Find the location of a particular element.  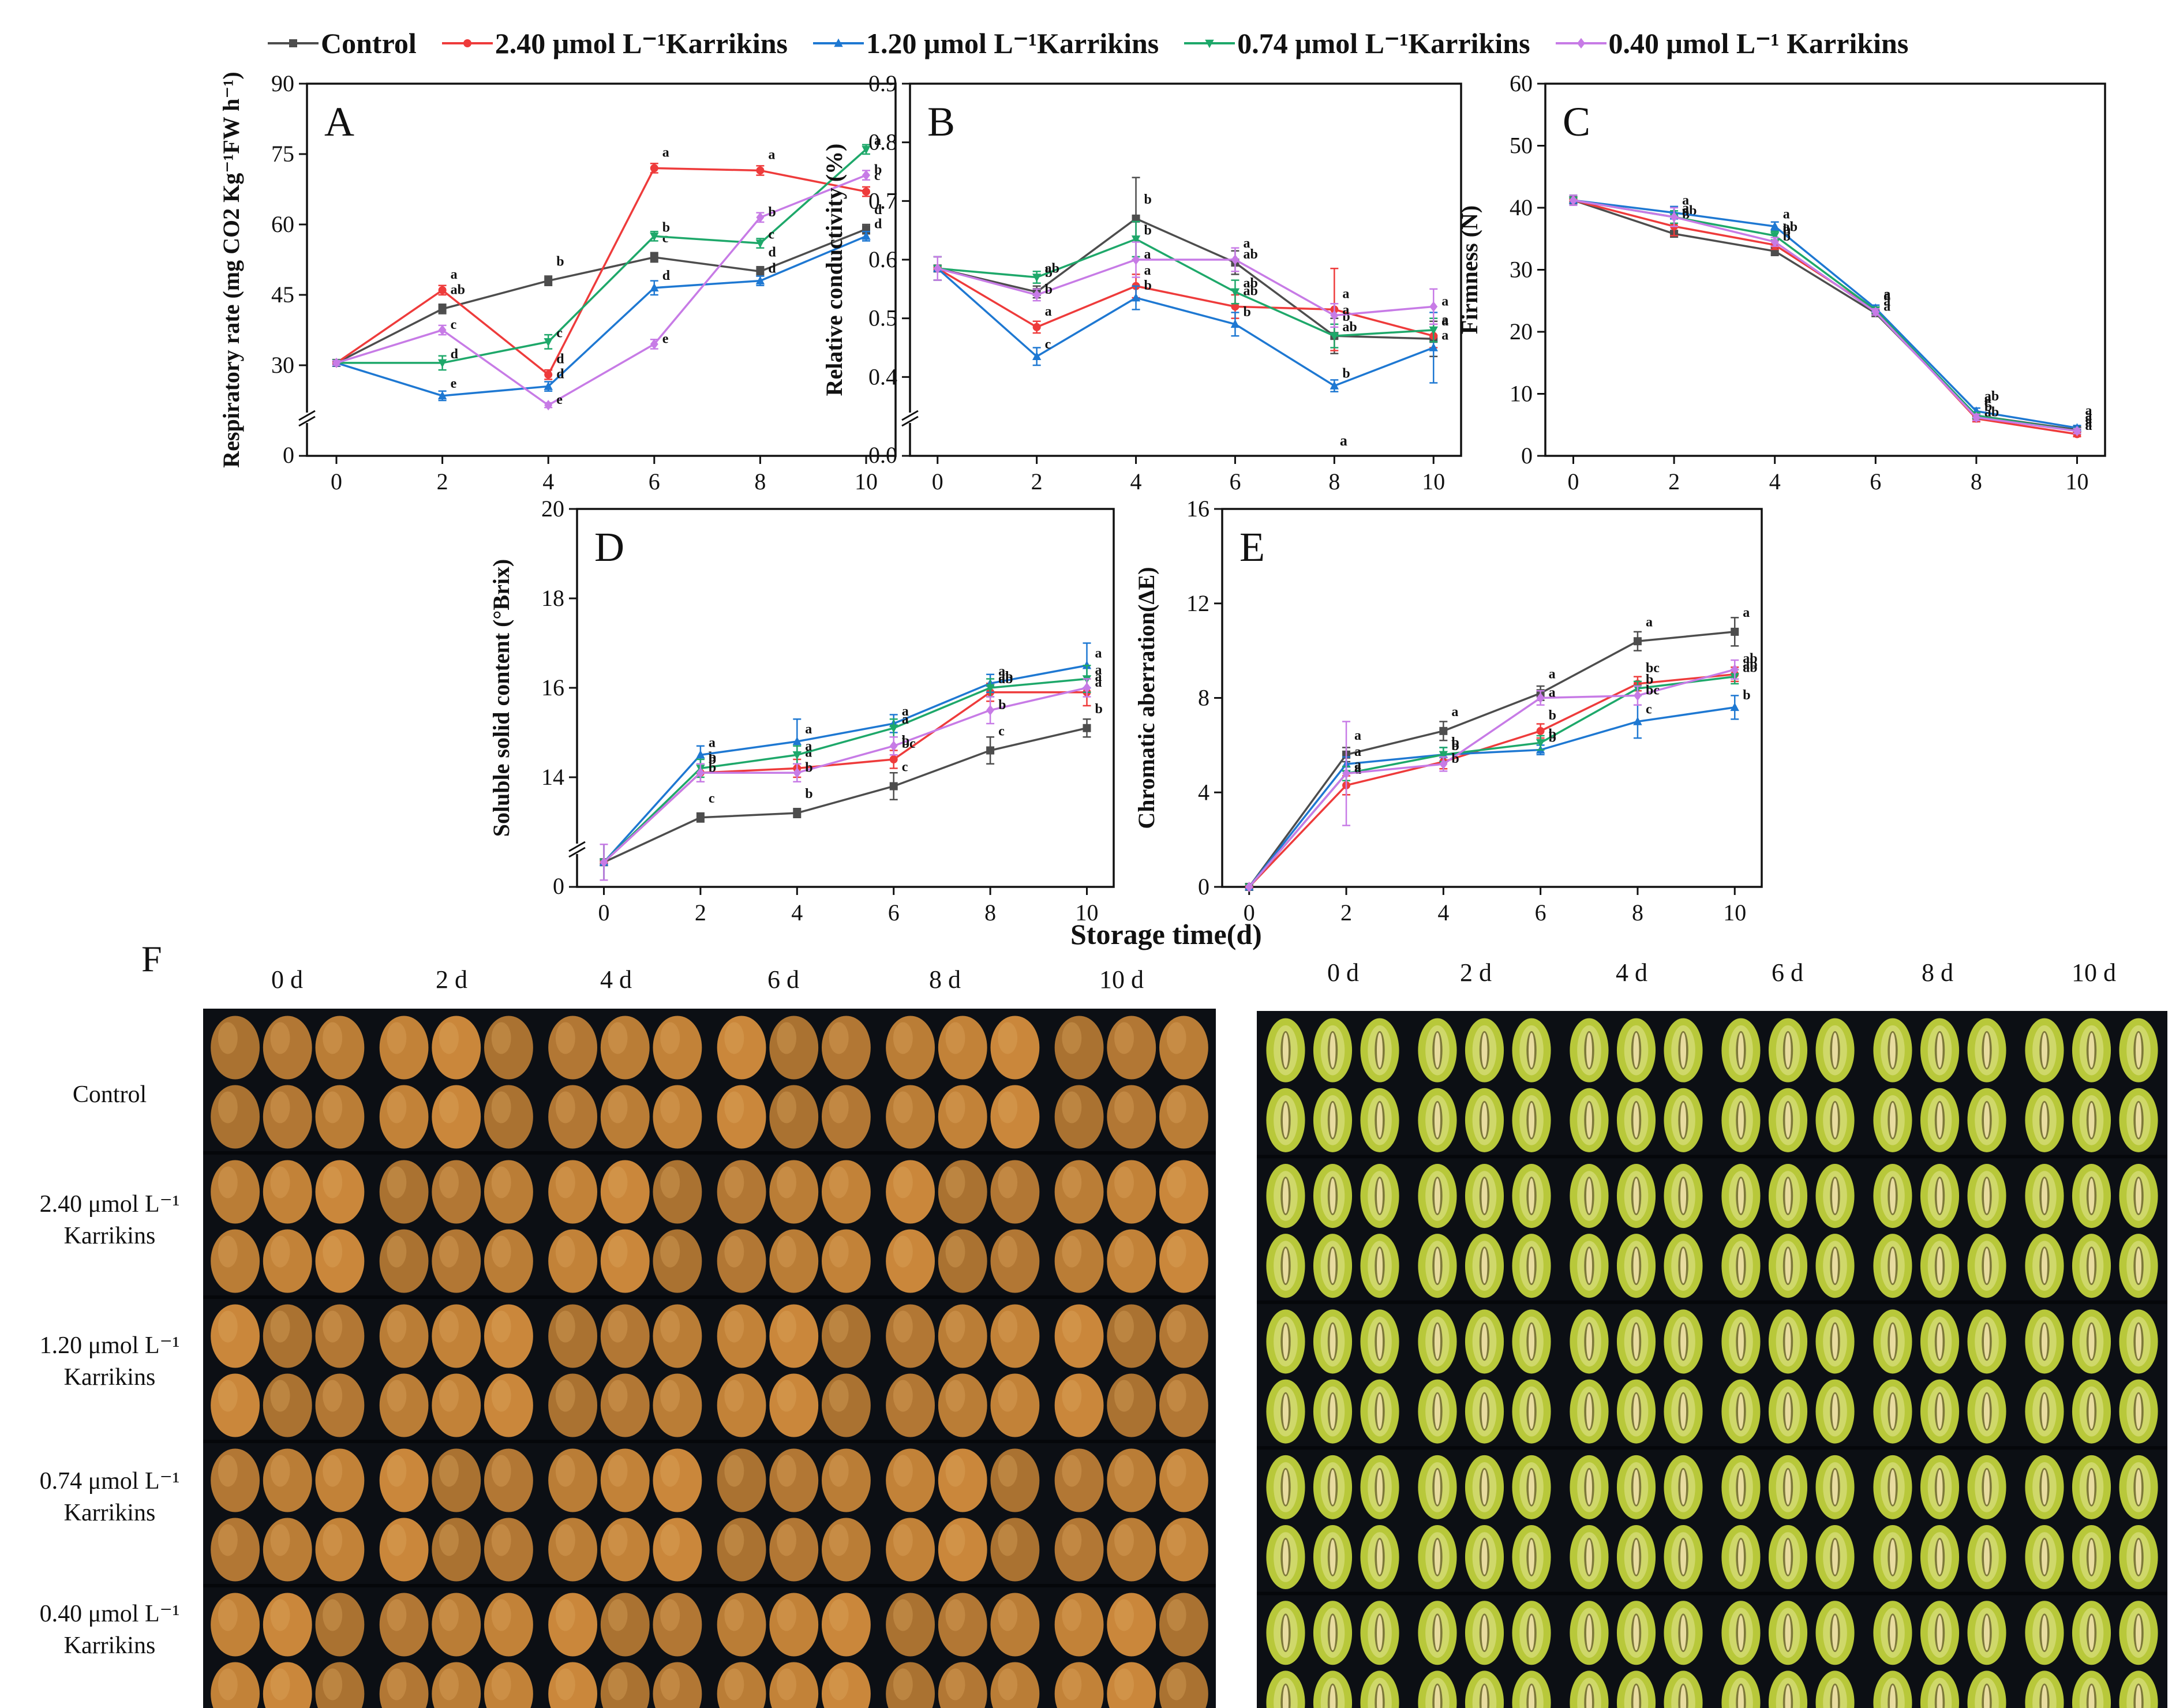

day-label: 4 d is located at coordinates (1631, 972).